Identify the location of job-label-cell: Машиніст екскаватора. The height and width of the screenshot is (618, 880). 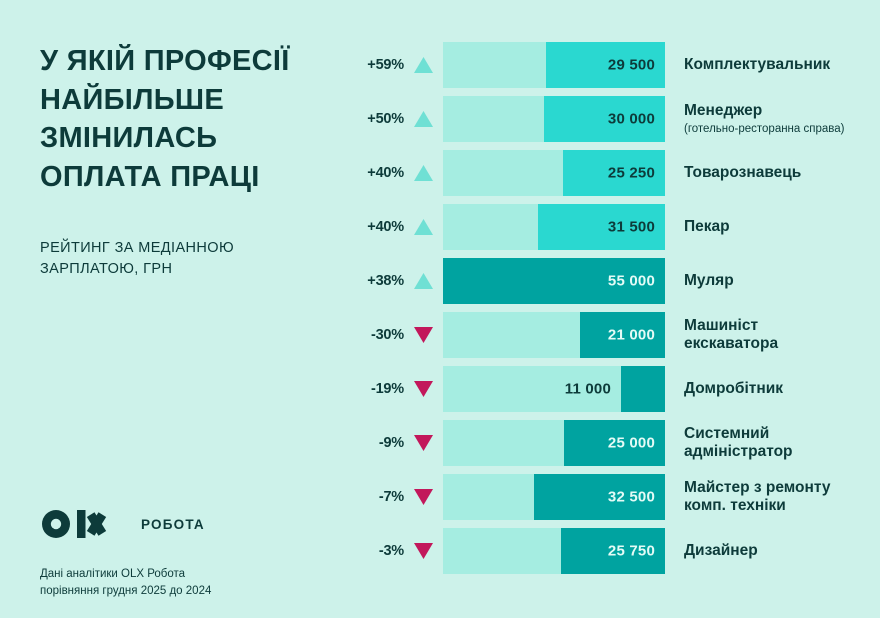
(764, 335).